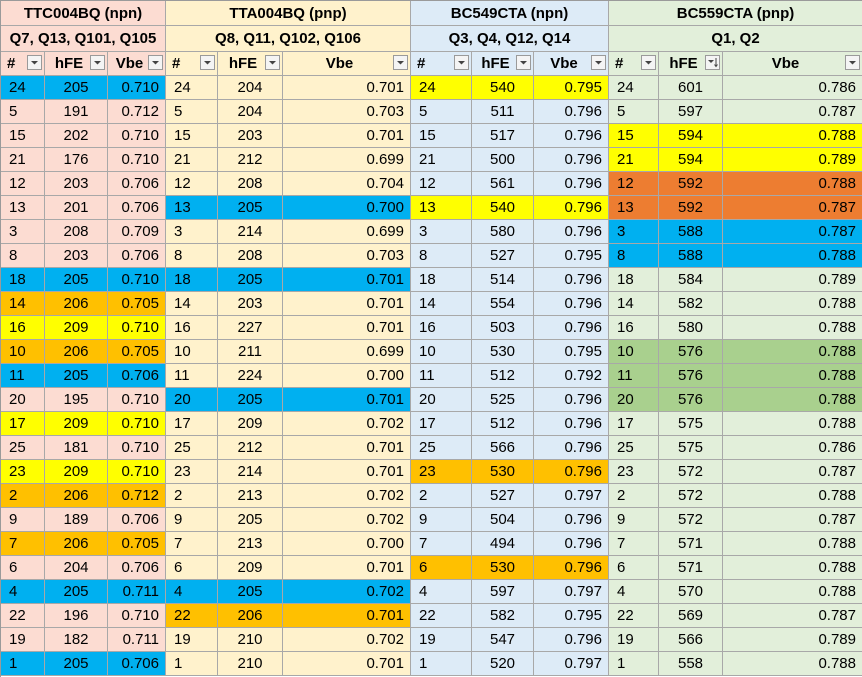 The width and height of the screenshot is (862, 677). Describe the element at coordinates (441, 448) in the screenshot. I see `transistor-number-cell: 25` at that location.